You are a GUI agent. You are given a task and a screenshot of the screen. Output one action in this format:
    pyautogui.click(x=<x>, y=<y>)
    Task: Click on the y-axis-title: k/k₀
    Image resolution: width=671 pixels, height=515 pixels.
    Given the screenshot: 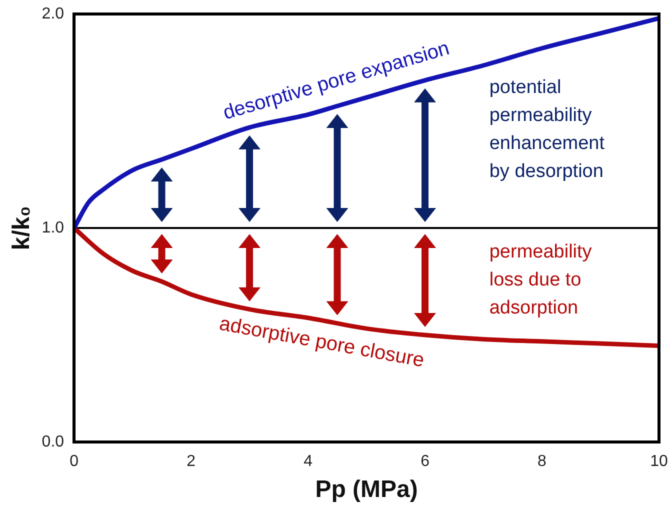 What is the action you would take?
    pyautogui.click(x=22, y=228)
    